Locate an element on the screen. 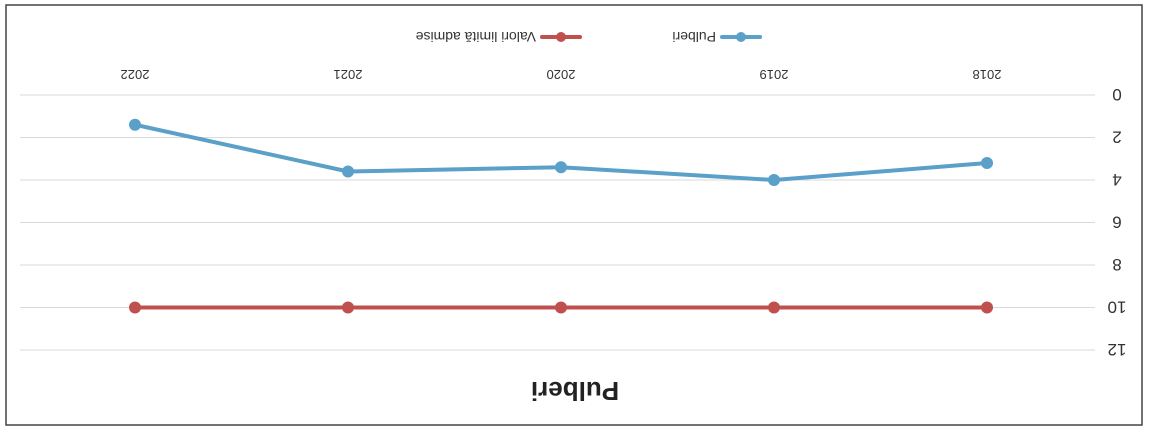 This screenshot has height=430, width=1150. y-tick-label: 6 is located at coordinates (1116, 222).